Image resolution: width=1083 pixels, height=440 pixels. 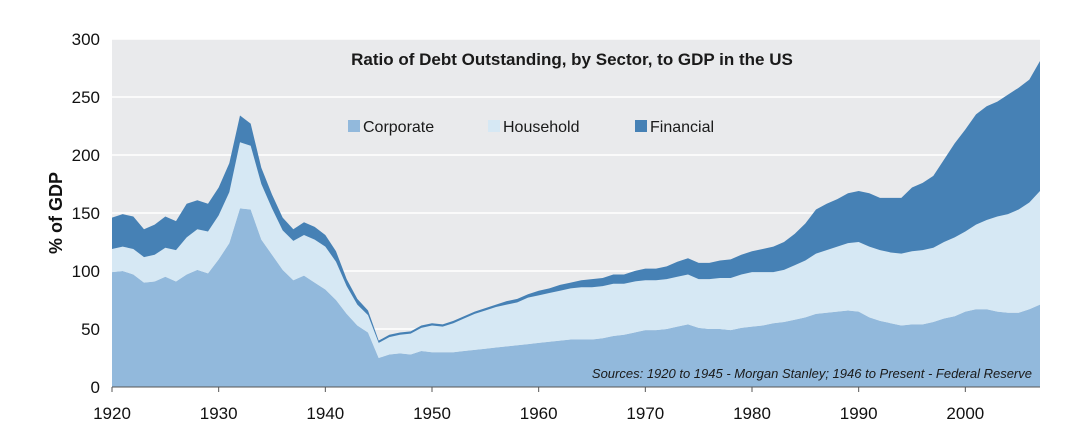 What do you see at coordinates (90, 329) in the screenshot?
I see `y-tick-label-50: 50` at bounding box center [90, 329].